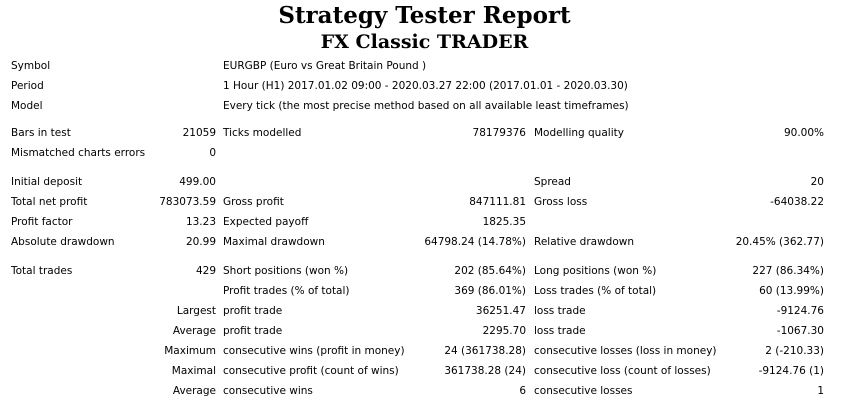 This screenshot has height=402, width=849. What do you see at coordinates (193, 371) in the screenshot?
I see `maximal-label: Maximal` at bounding box center [193, 371].